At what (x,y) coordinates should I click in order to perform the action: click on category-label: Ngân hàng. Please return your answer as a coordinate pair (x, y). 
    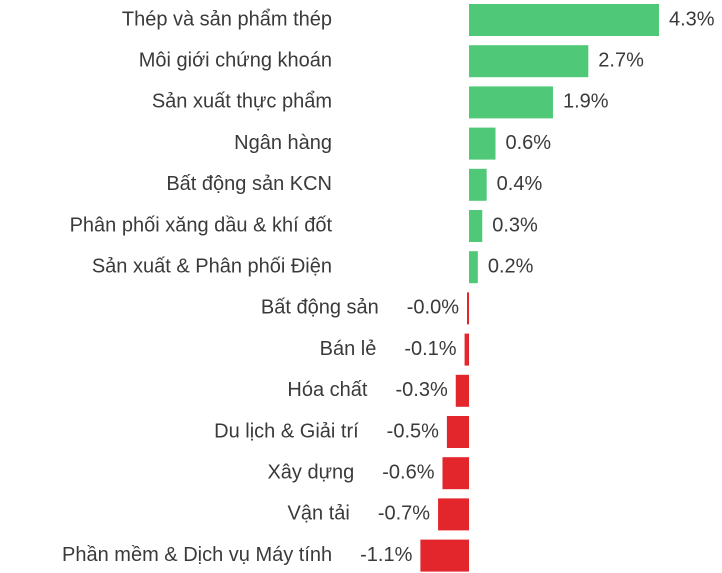
    Looking at the image, I should click on (283, 143).